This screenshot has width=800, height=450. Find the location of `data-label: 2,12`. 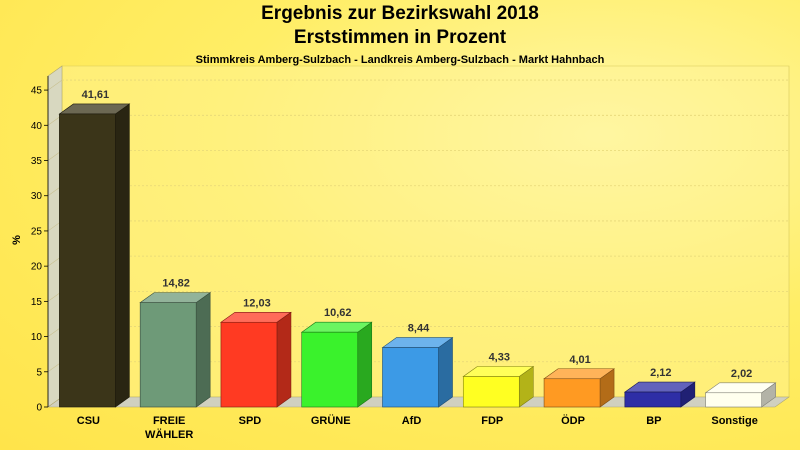

data-label: 2,12 is located at coordinates (660, 373).